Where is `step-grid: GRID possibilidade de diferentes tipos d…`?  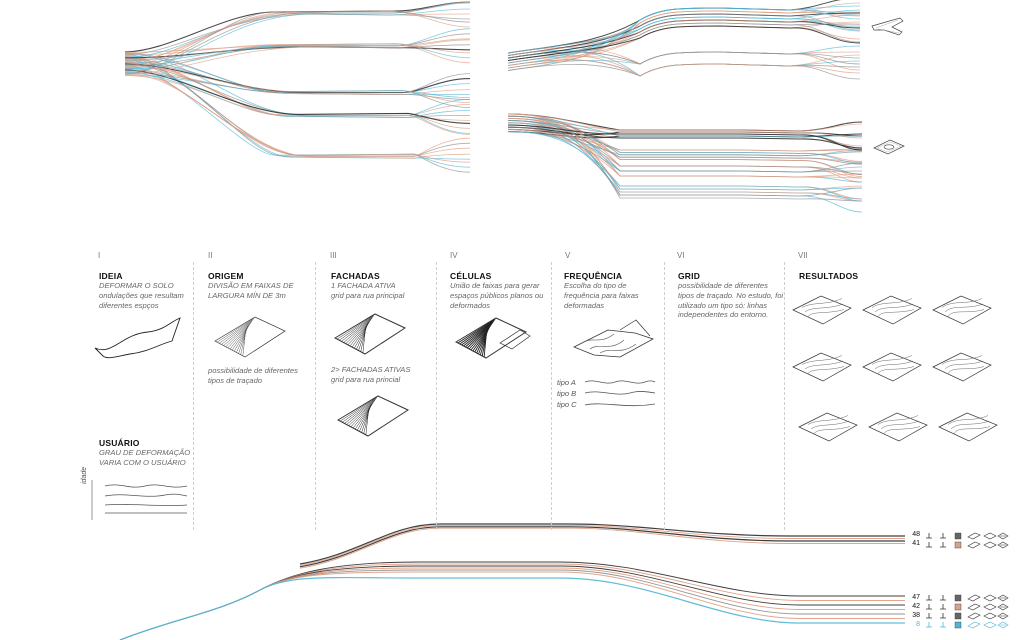 step-grid: GRID possibilidade de diferentes tipos d… is located at coordinates (731, 295).